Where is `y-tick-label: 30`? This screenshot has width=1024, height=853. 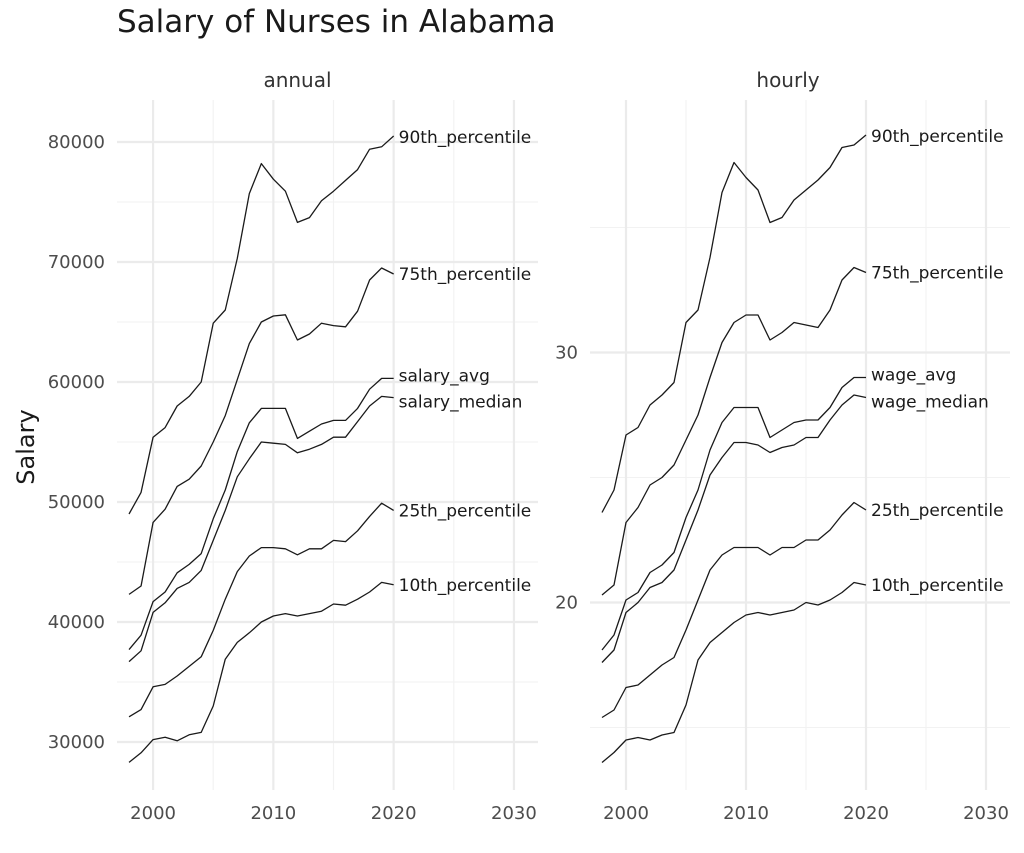
y-tick-label: 30 is located at coordinates (566, 353).